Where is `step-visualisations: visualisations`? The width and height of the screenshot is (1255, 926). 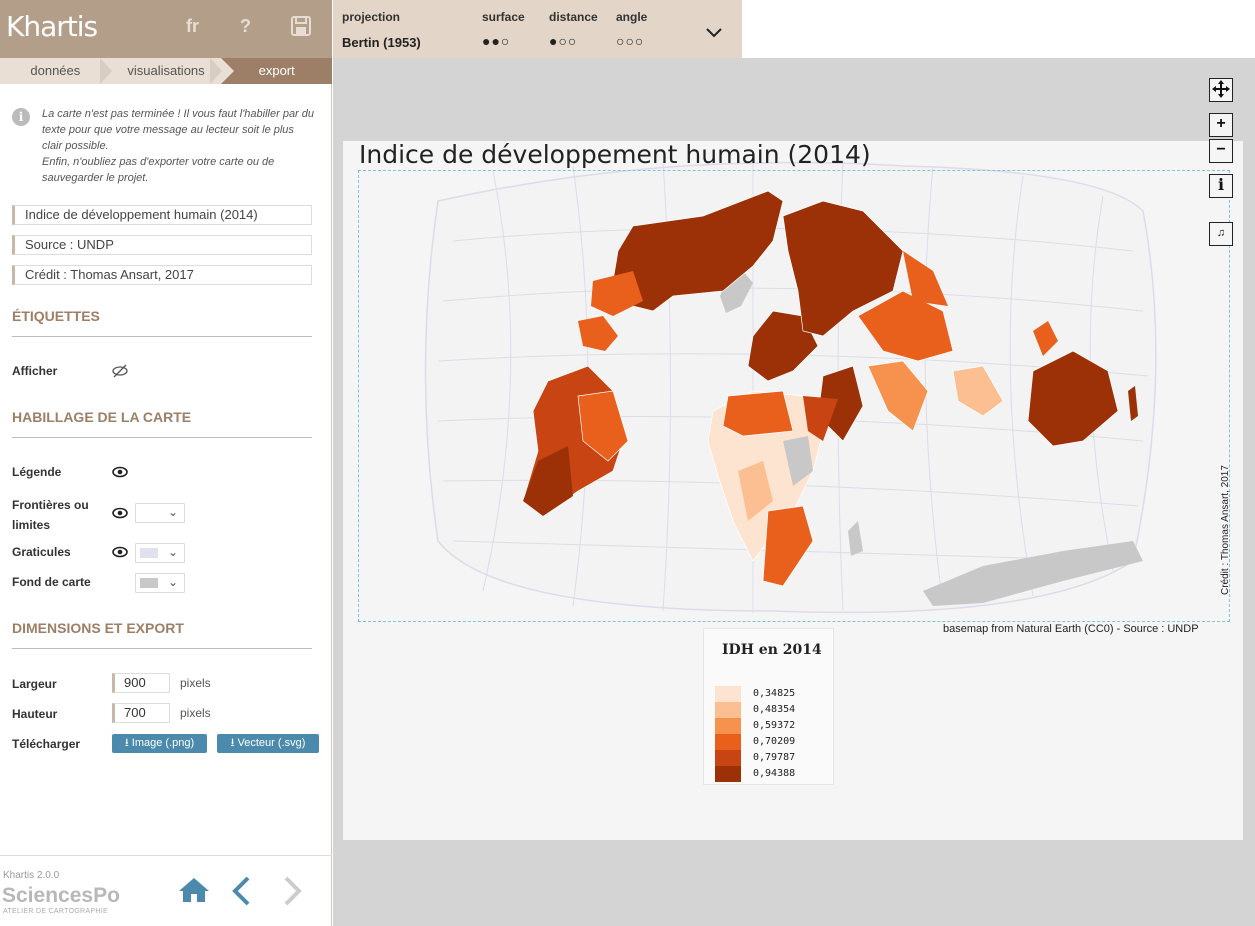
step-visualisations: visualisations is located at coordinates (167, 71).